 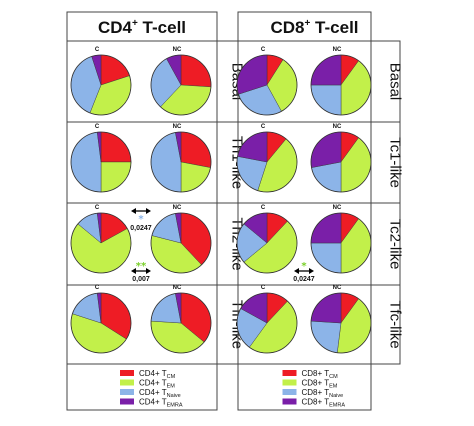 I want to click on legend-label: CD8+ TCM, so click(x=320, y=374).